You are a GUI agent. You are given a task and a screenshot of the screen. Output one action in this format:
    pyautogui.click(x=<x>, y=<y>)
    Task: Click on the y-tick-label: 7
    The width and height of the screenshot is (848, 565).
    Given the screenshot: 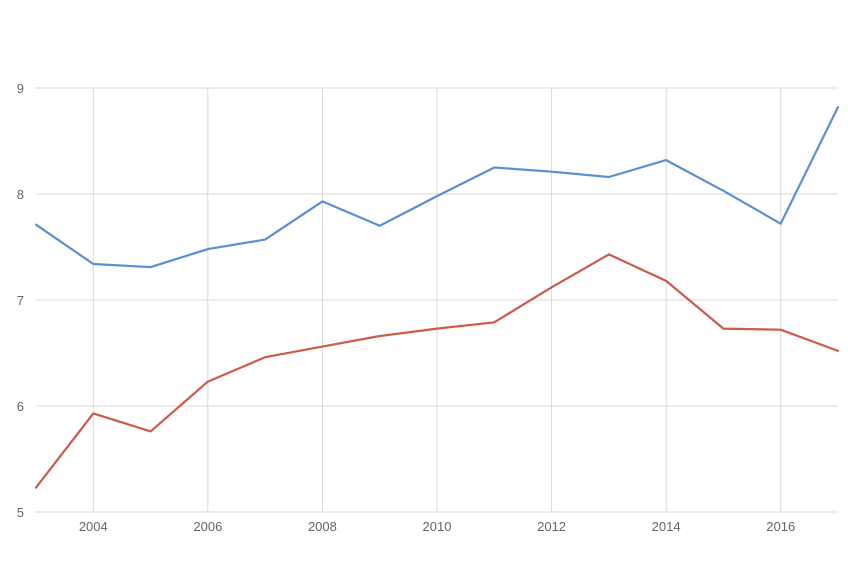 What is the action you would take?
    pyautogui.click(x=20, y=300)
    